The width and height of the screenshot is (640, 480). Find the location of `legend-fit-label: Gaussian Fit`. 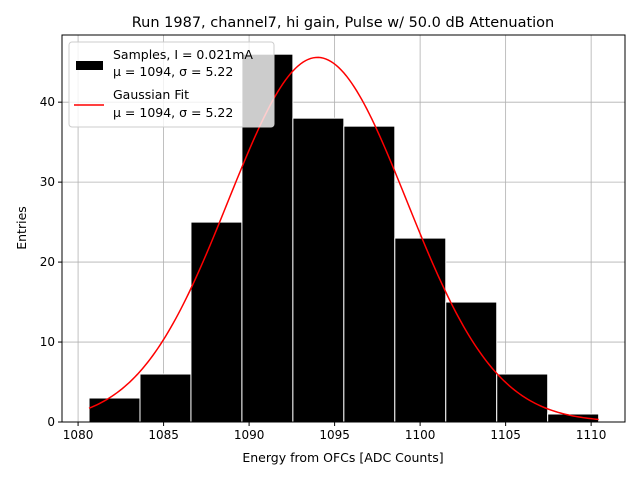

legend-fit-label: Gaussian Fit is located at coordinates (151, 94).